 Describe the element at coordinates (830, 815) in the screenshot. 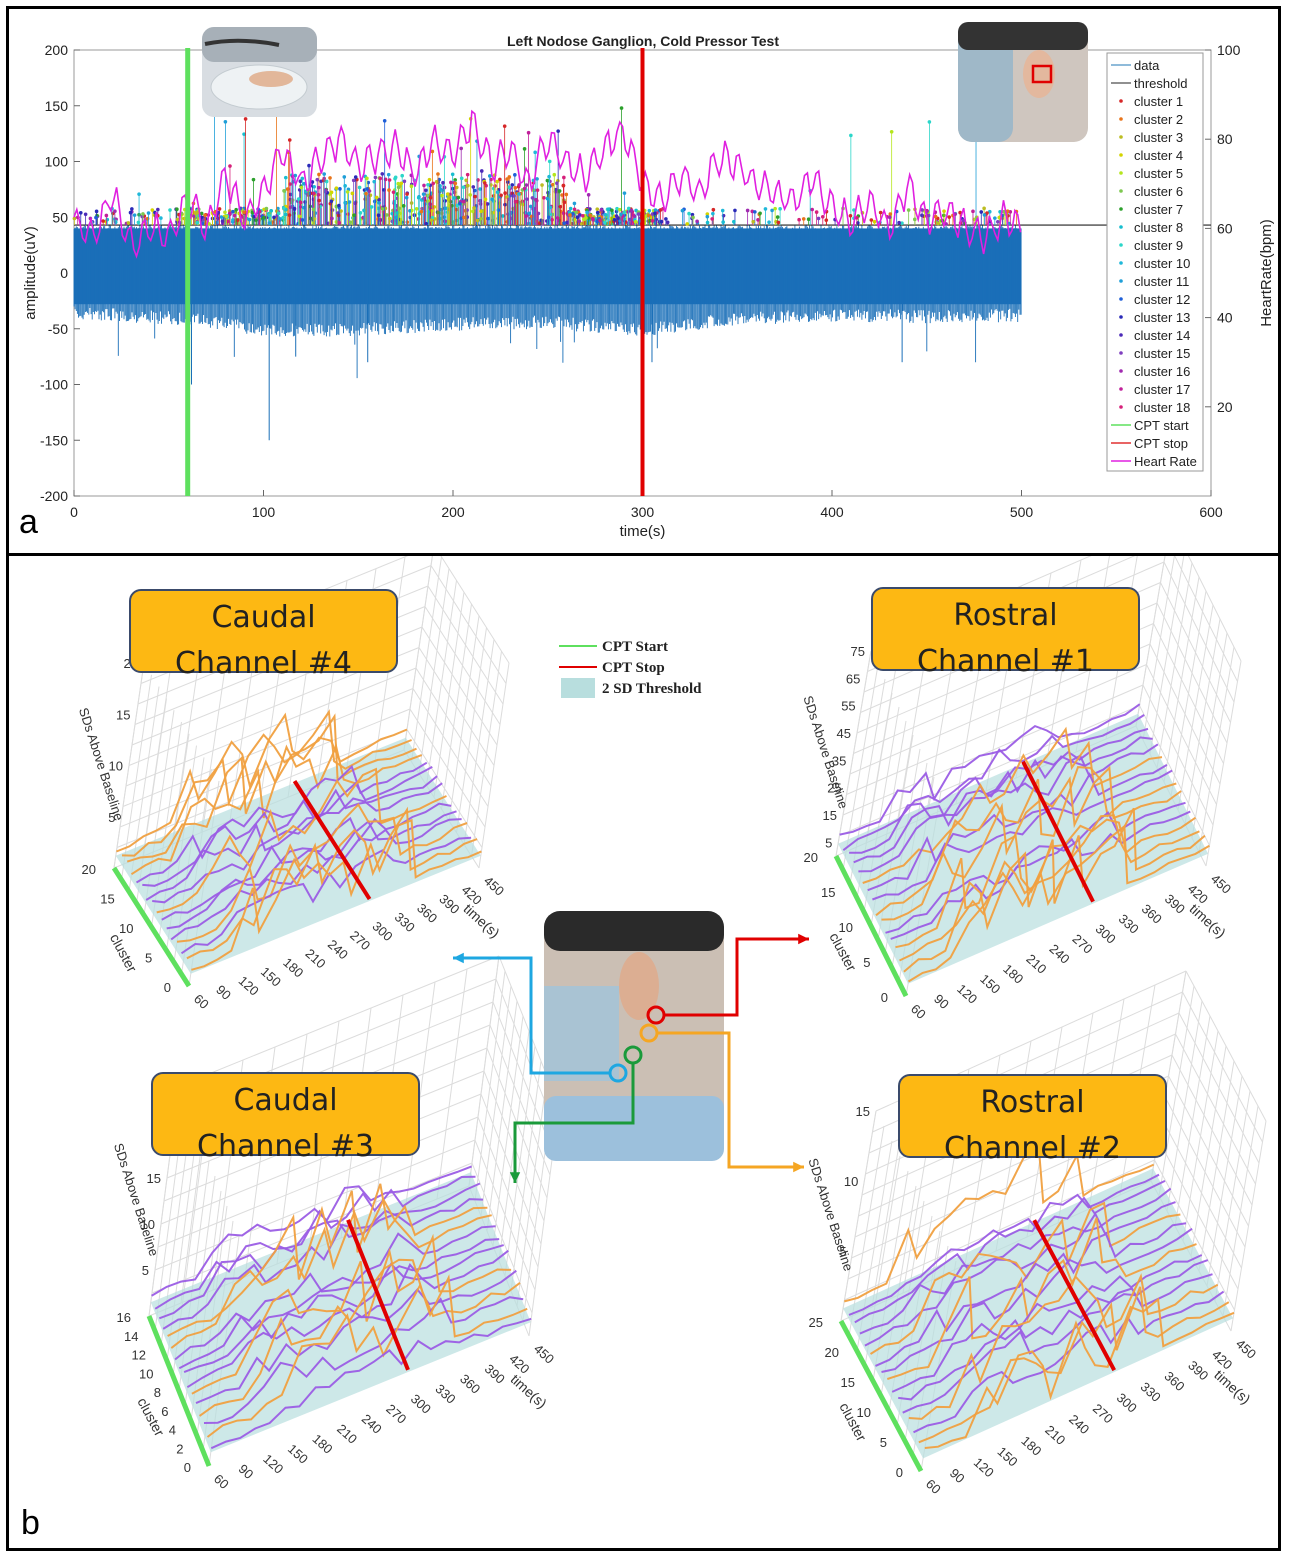

I see `y-tick-label: 15` at that location.